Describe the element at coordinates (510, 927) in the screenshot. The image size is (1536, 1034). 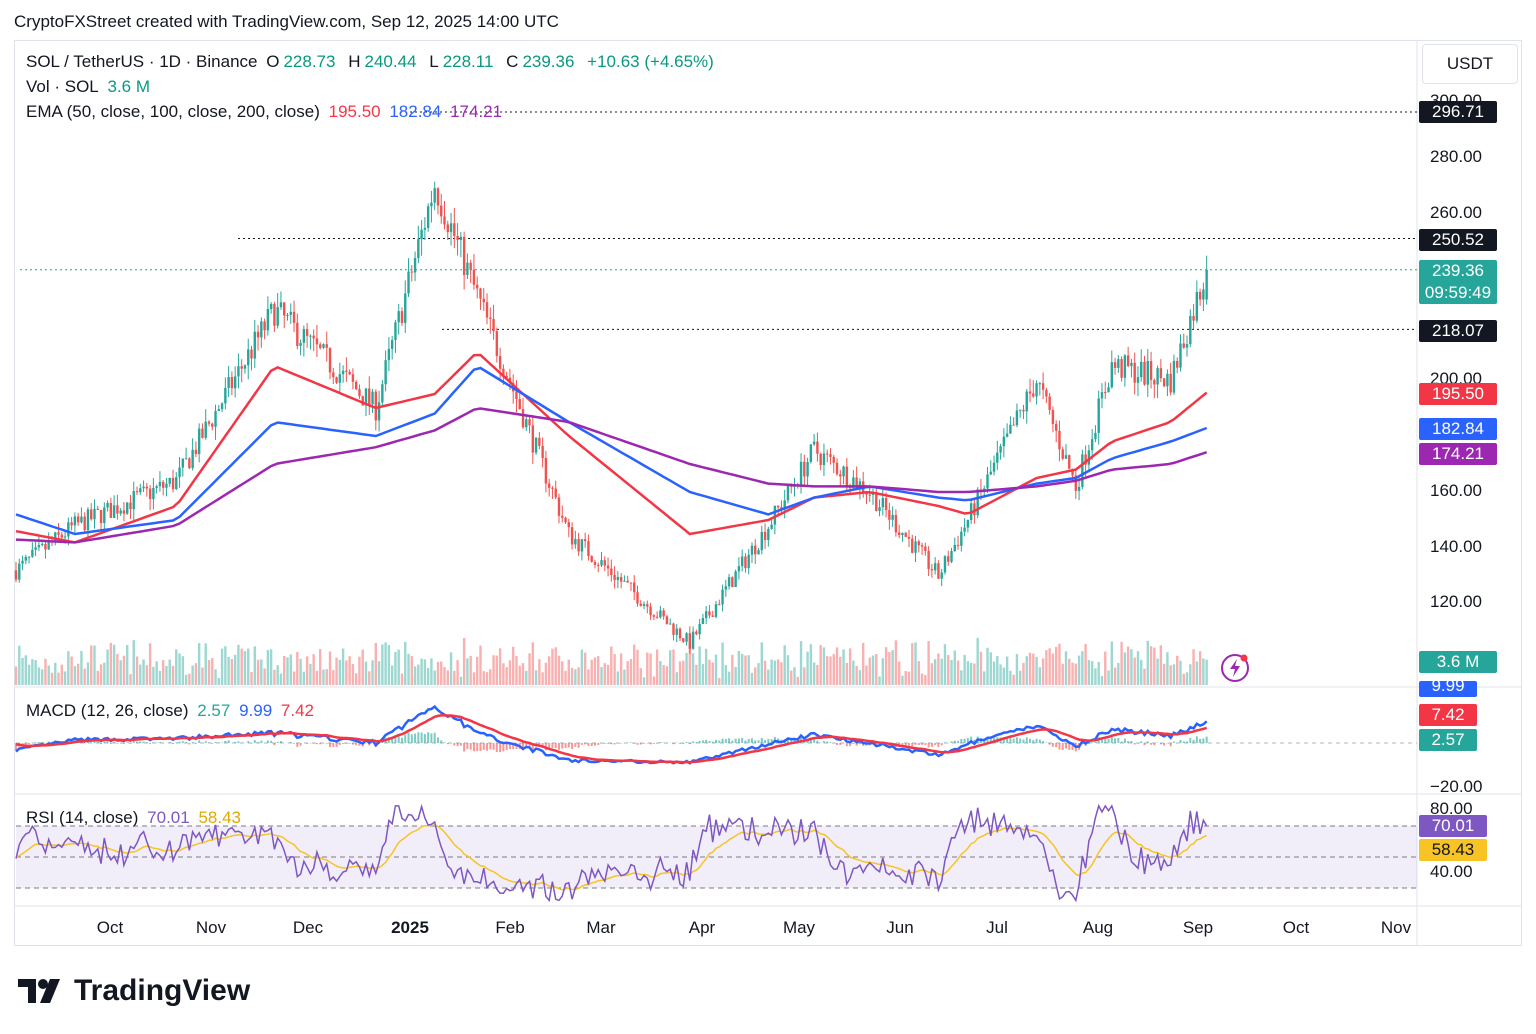
I see `x-tick: Feb` at that location.